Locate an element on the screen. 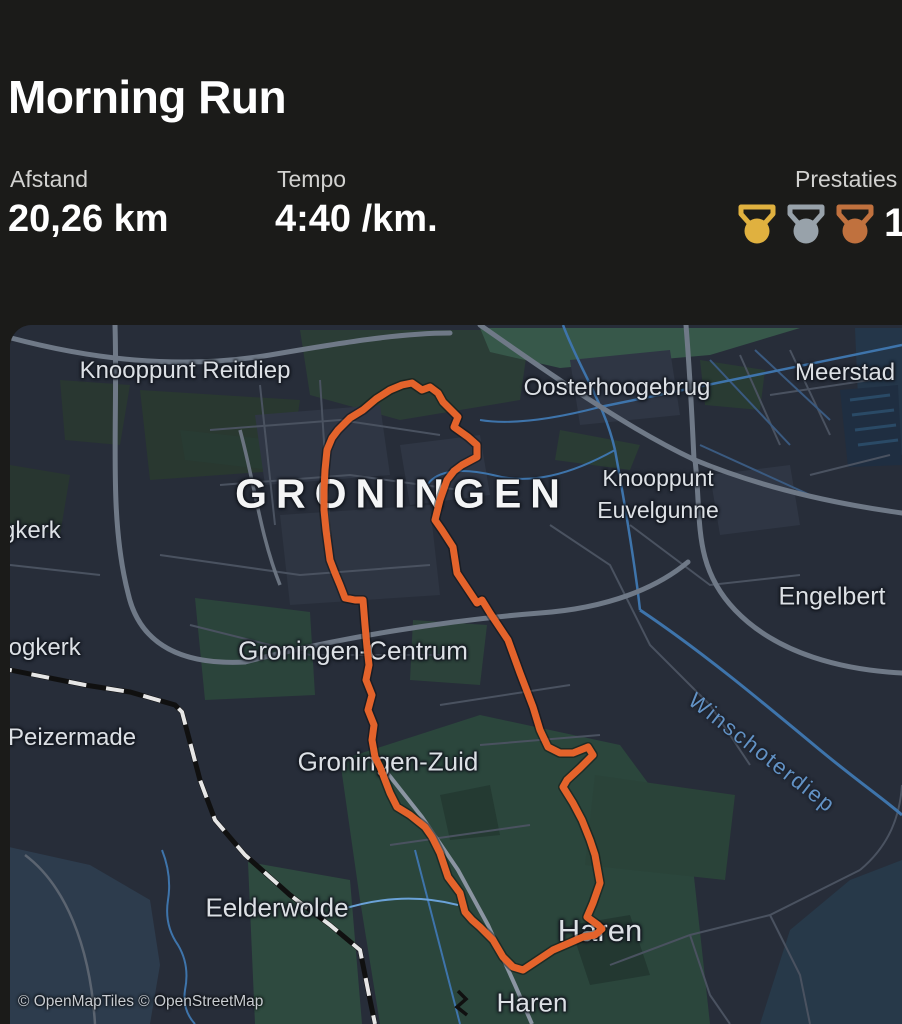  pace-value: 4:40 /km. is located at coordinates (356, 219).